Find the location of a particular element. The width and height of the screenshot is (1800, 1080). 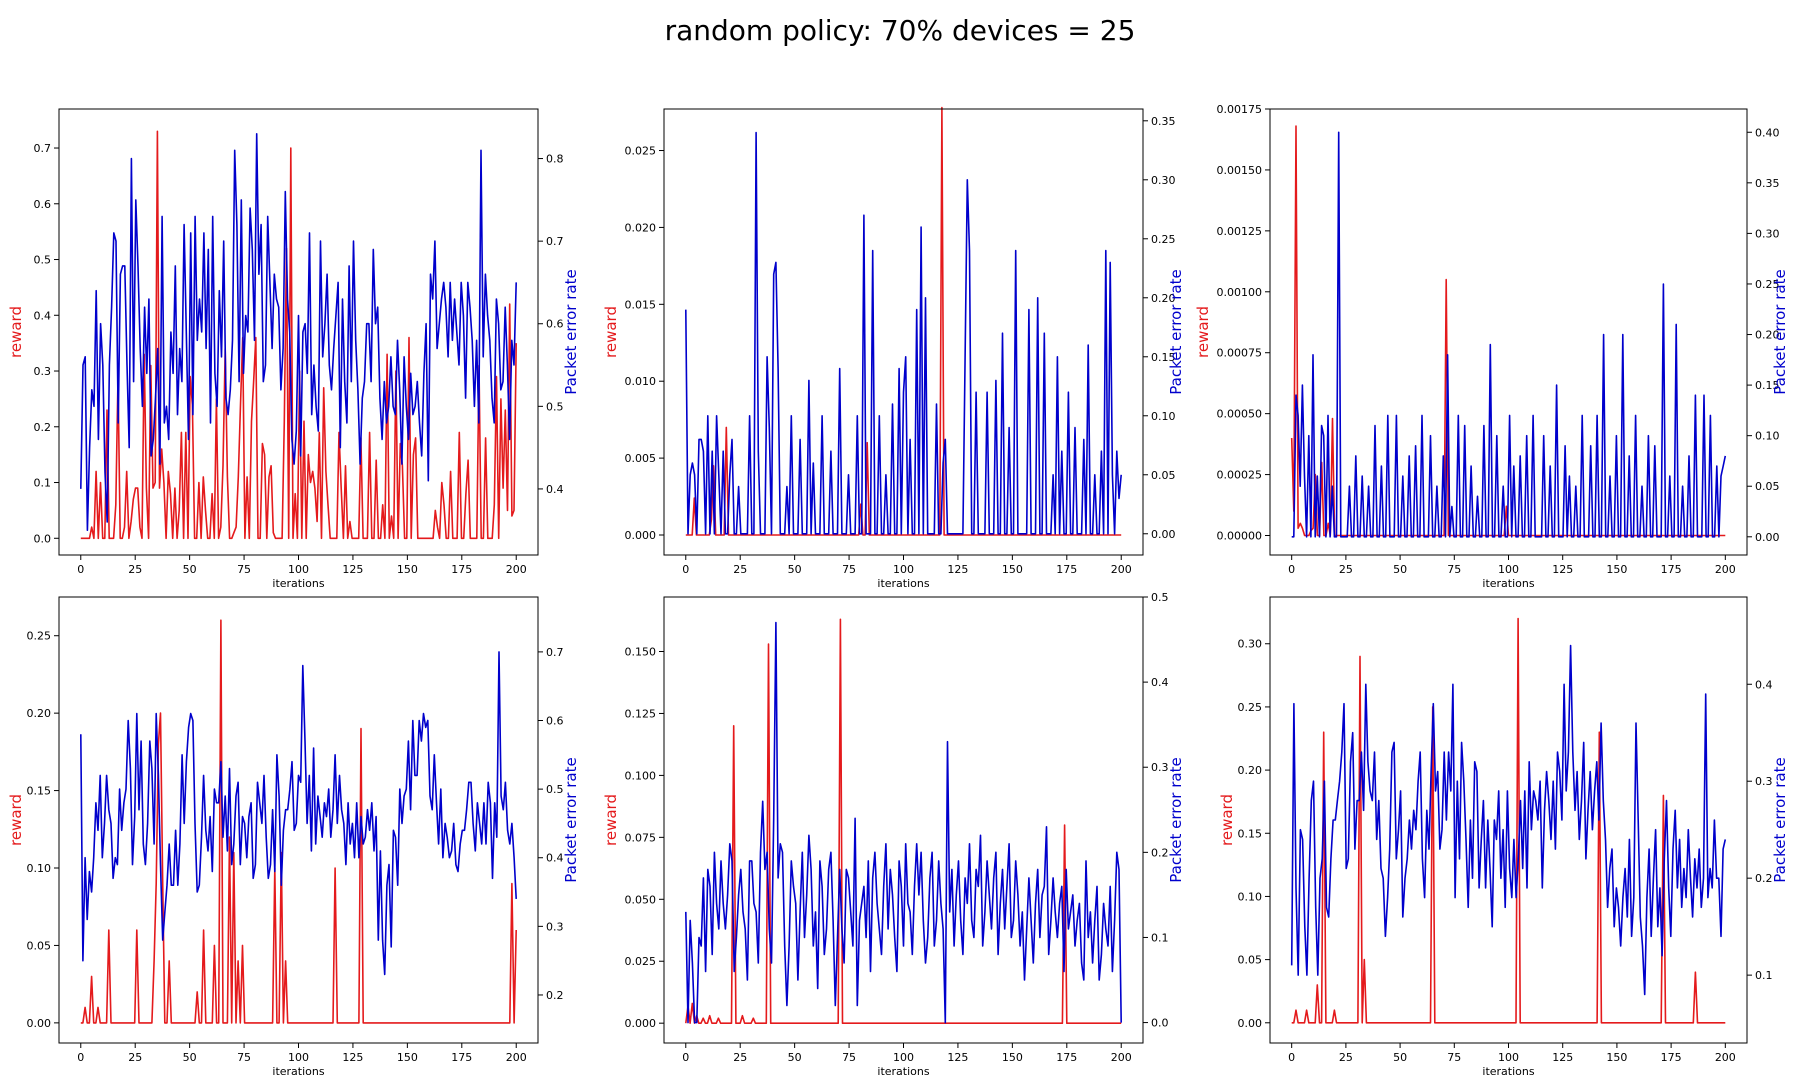

x-tick-label: 75 is located at coordinates (244, 1057).